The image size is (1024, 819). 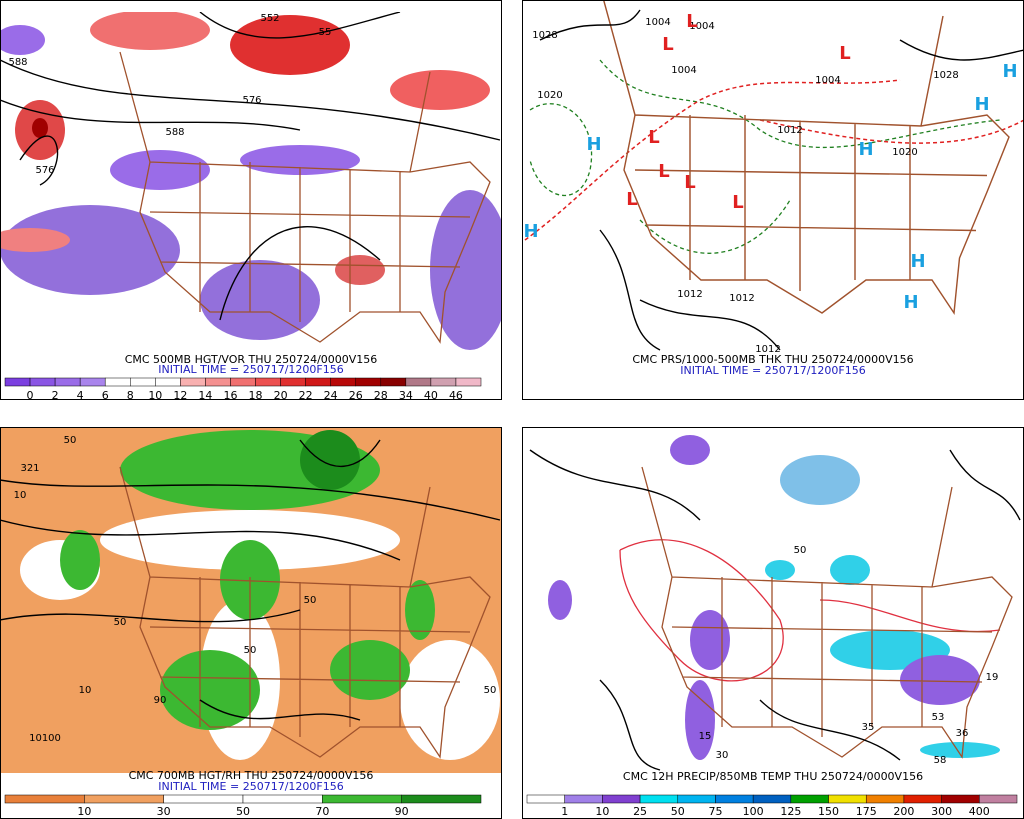 I want to click on colorbar-label: 125, so click(x=790, y=811).